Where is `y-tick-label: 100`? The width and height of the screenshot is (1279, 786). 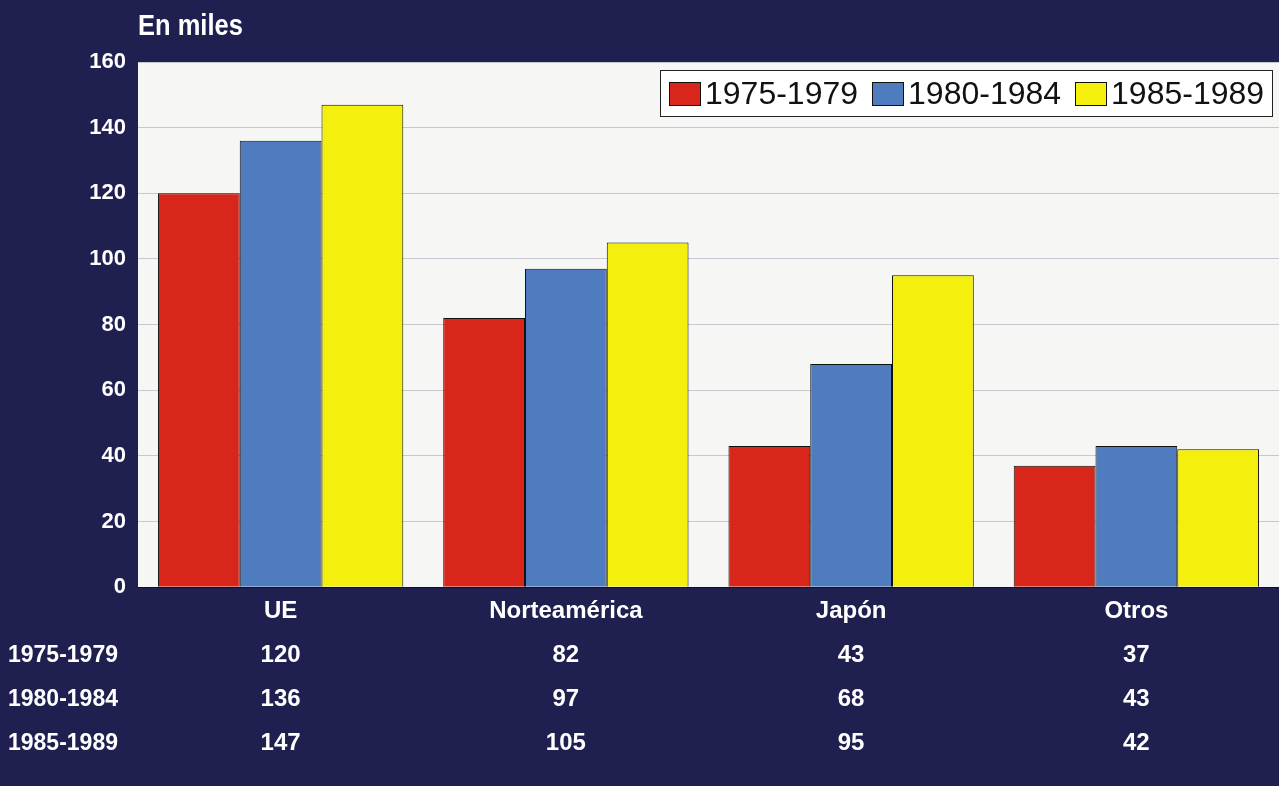 y-tick-label: 100 is located at coordinates (107, 258).